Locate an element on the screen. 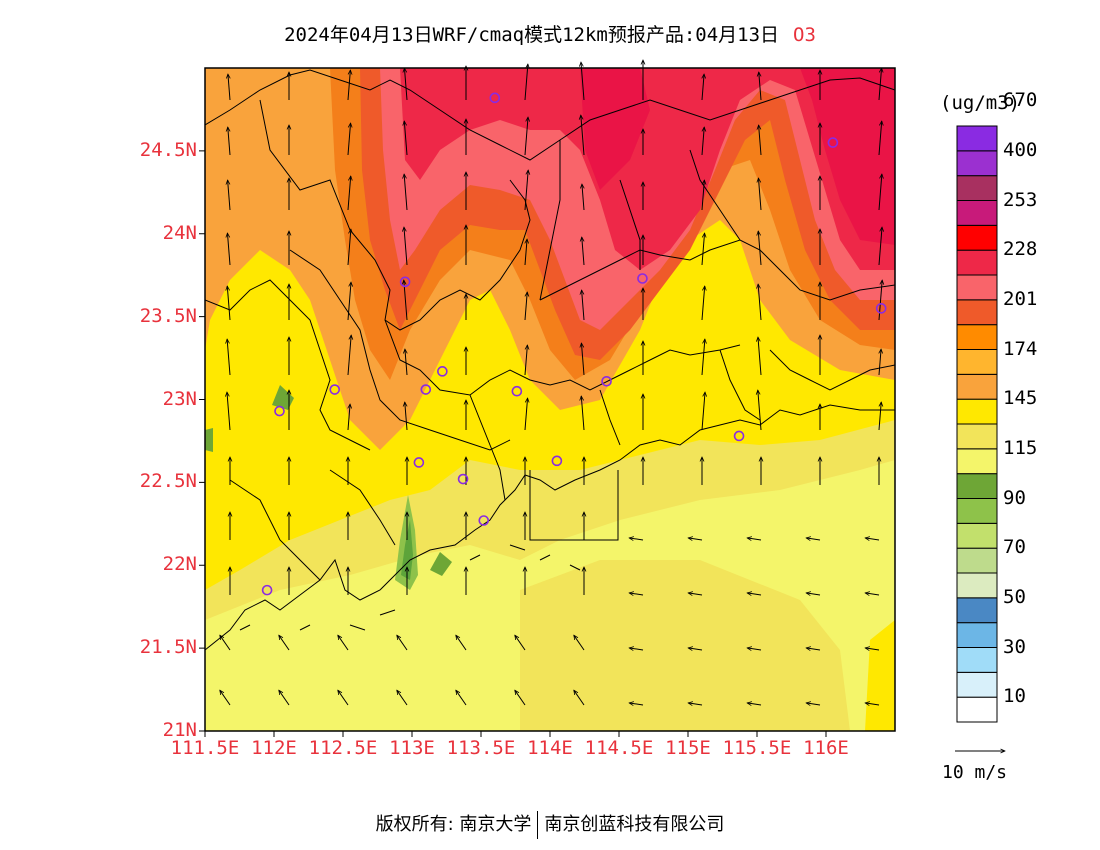  lat-label: 24.5N is located at coordinates (168, 149).